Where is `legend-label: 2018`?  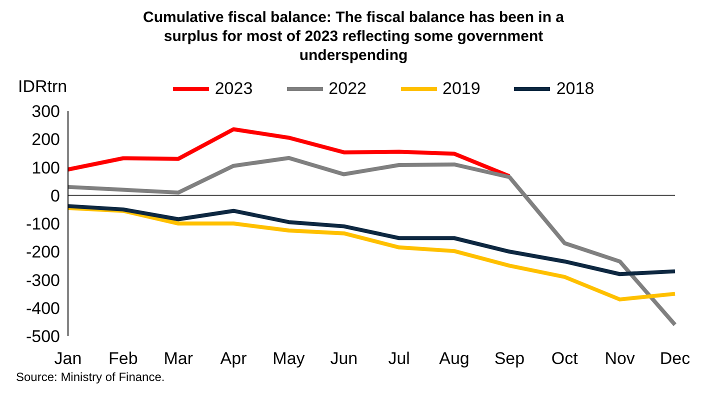
legend-label: 2018 is located at coordinates (574, 89).